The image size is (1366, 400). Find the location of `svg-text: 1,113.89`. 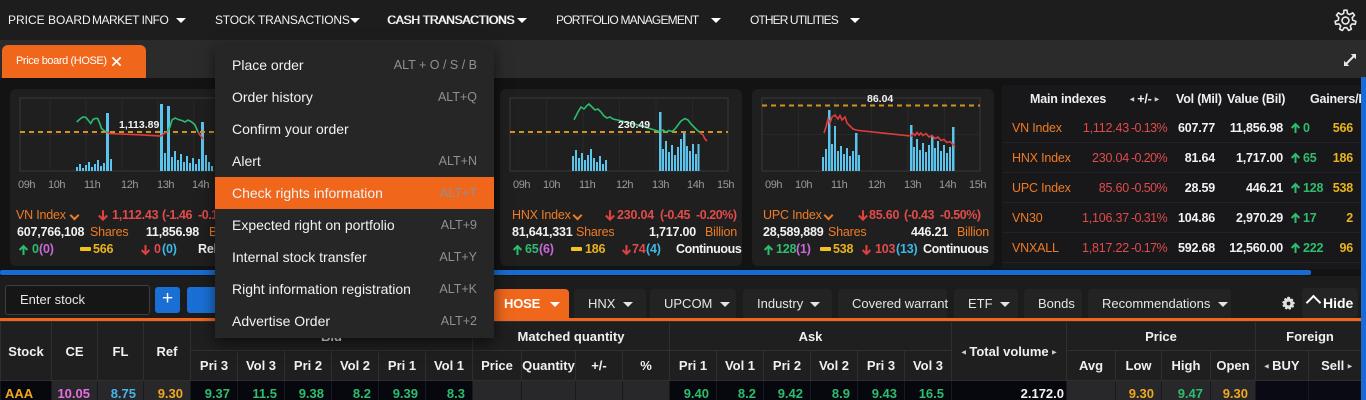

svg-text: 1,113.89 is located at coordinates (139, 125).